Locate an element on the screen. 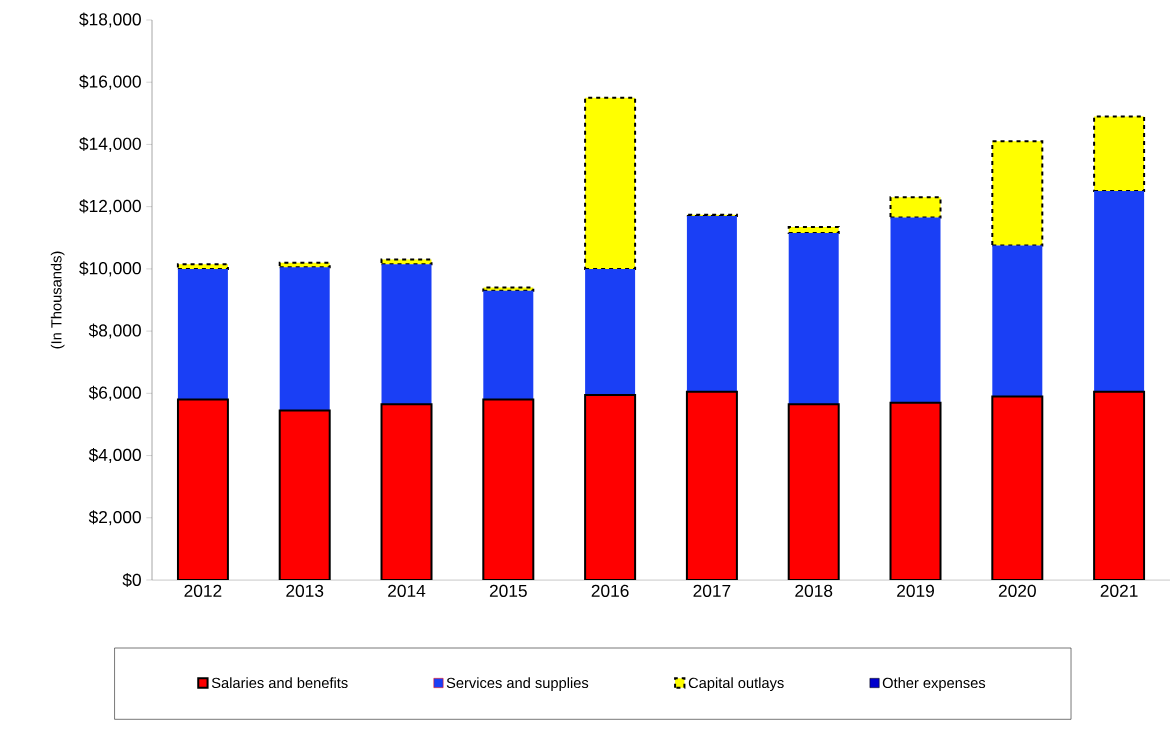 The image size is (1170, 734). x-tick-label: 2021 is located at coordinates (1119, 590).